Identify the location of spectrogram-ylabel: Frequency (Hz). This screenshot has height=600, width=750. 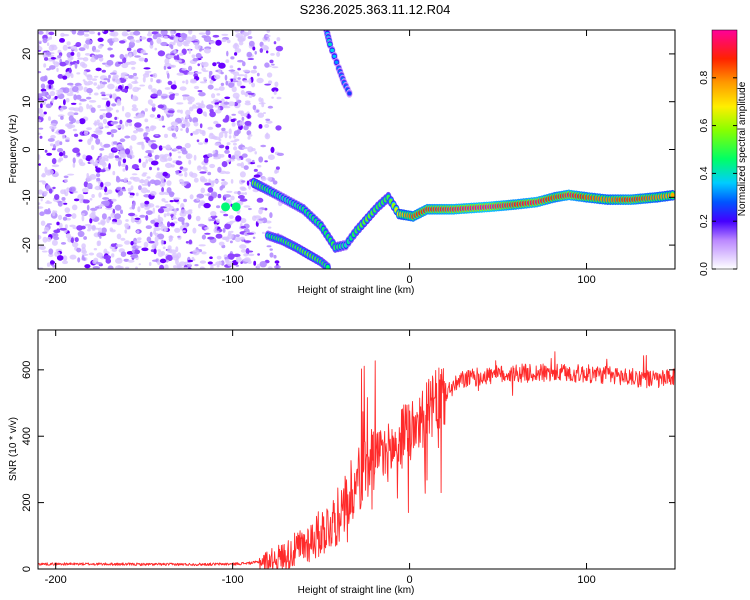
(13, 149).